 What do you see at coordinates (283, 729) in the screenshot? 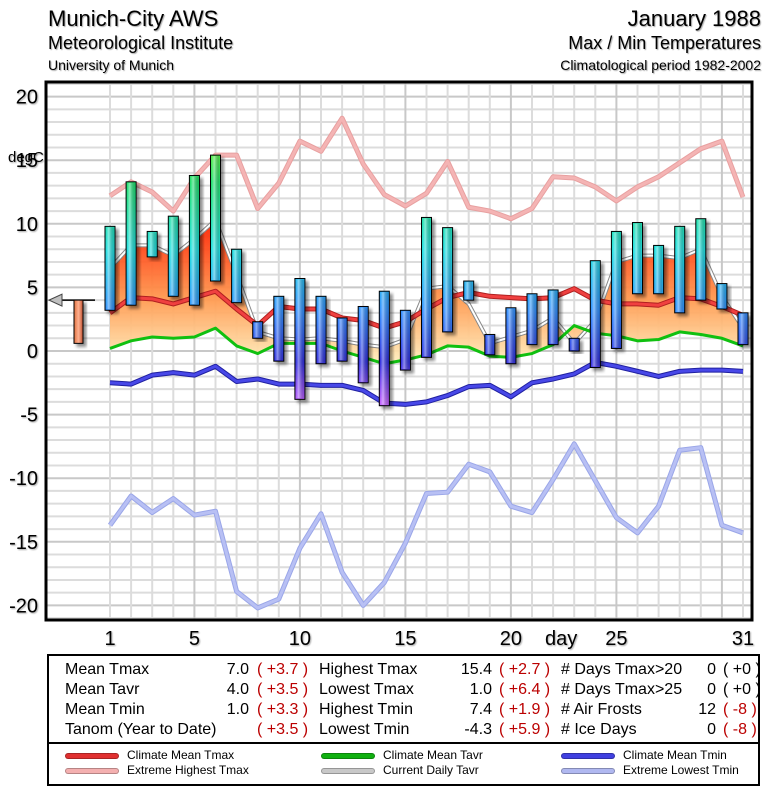
I see `stat-anomaly: ( +3.5 )` at bounding box center [283, 729].